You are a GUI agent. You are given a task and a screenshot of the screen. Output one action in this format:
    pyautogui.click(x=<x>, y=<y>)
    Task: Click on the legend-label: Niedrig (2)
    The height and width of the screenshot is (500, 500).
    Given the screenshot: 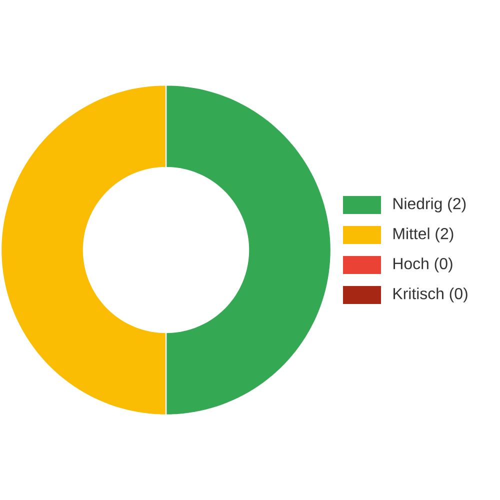 What is the action you would take?
    pyautogui.click(x=430, y=205)
    